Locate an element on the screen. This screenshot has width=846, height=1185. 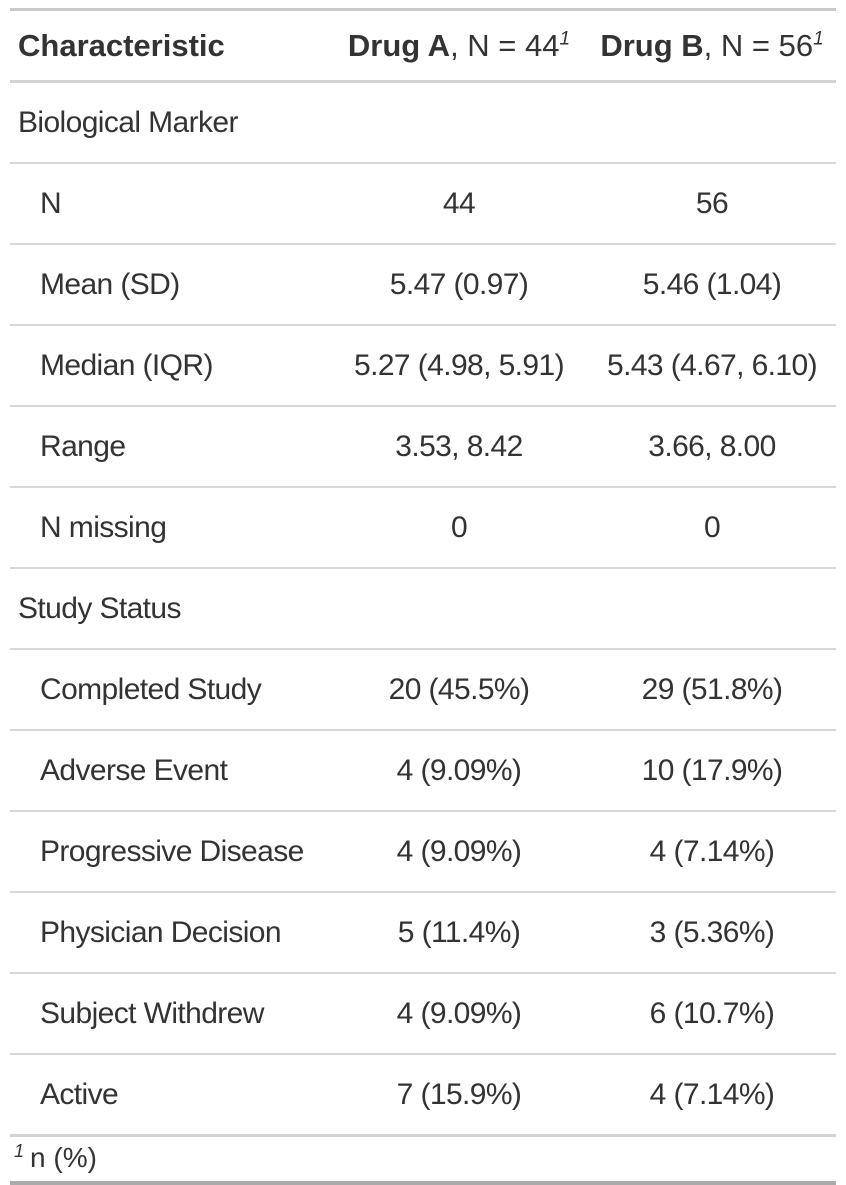
row-label: N is located at coordinates (170, 203).